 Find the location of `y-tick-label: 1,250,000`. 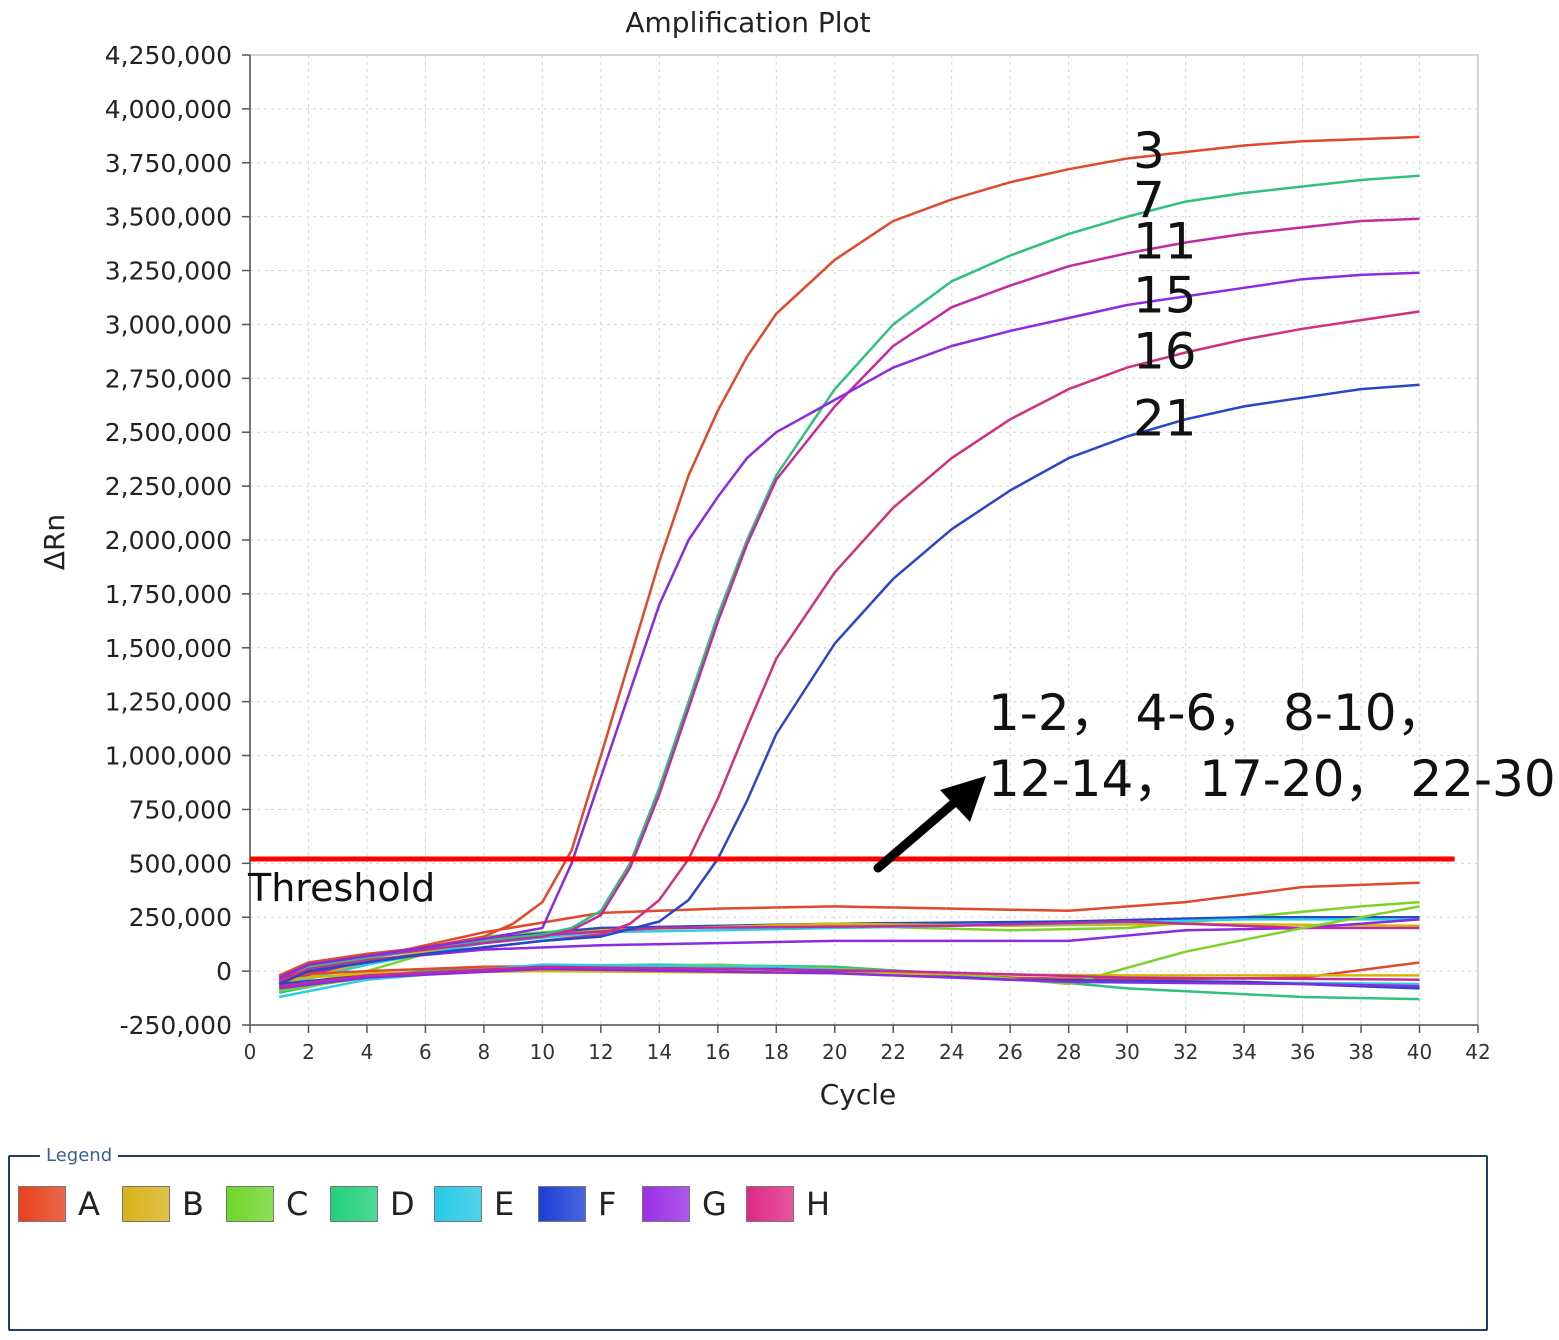

y-tick-label: 1,250,000 is located at coordinates (168, 702).